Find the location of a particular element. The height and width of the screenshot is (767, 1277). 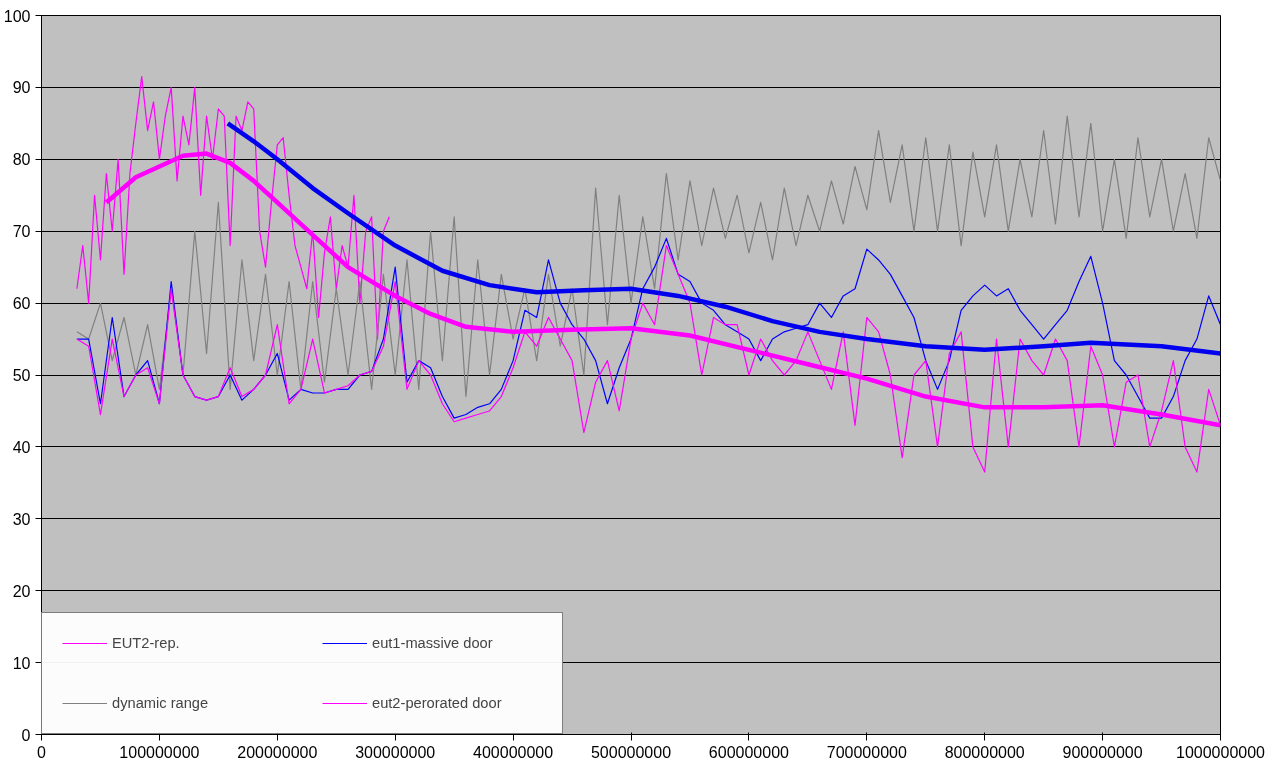

y-tick-label: 60 is located at coordinates (21, 304).